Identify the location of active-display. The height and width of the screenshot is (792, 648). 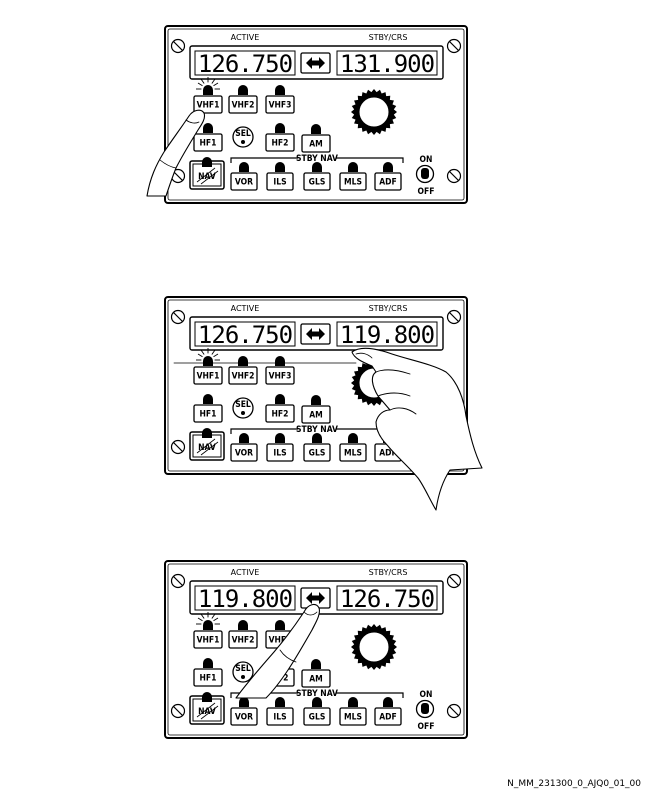
(245, 334).